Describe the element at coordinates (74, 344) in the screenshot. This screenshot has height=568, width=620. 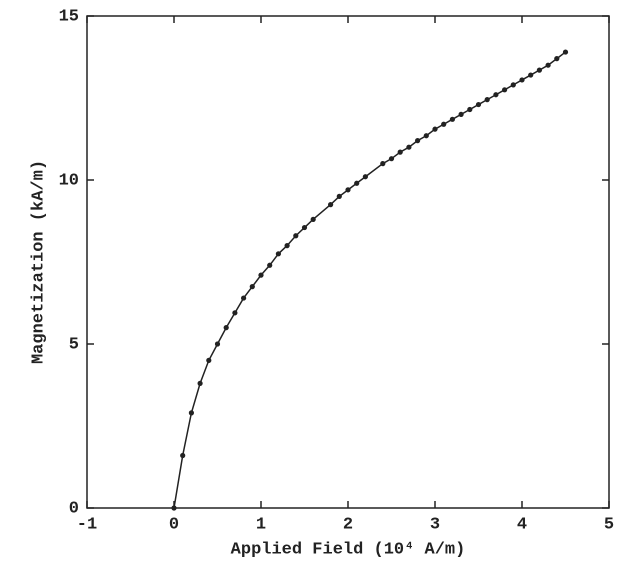
I see `y-tick-label: 5` at that location.